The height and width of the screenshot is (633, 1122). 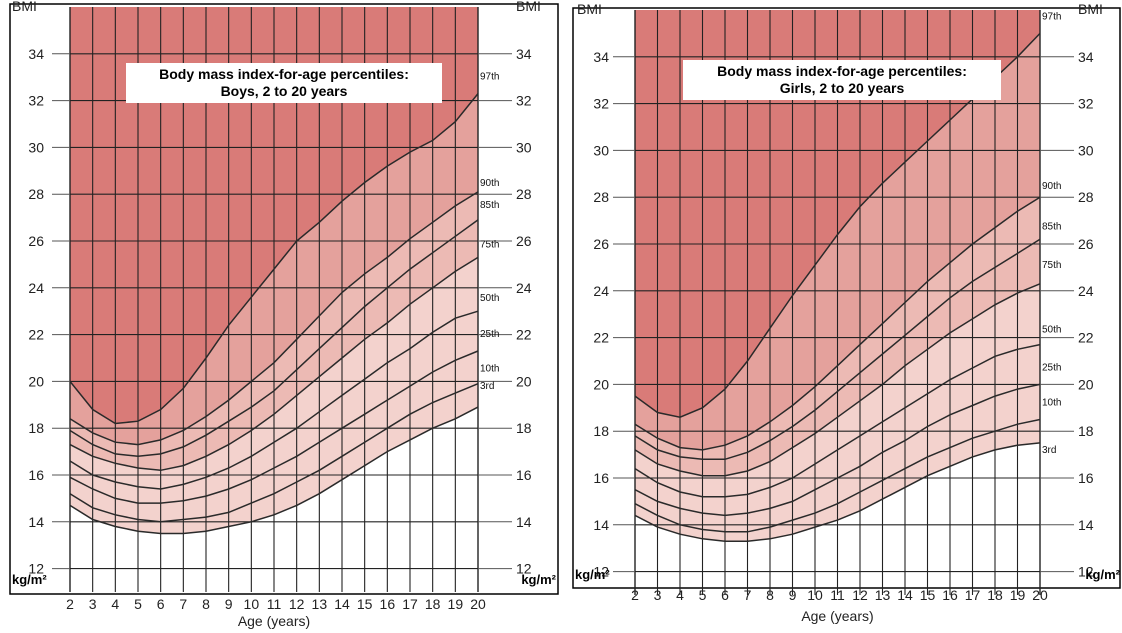 What do you see at coordinates (456, 604) in the screenshot?
I see `x-tick-label: 19` at bounding box center [456, 604].